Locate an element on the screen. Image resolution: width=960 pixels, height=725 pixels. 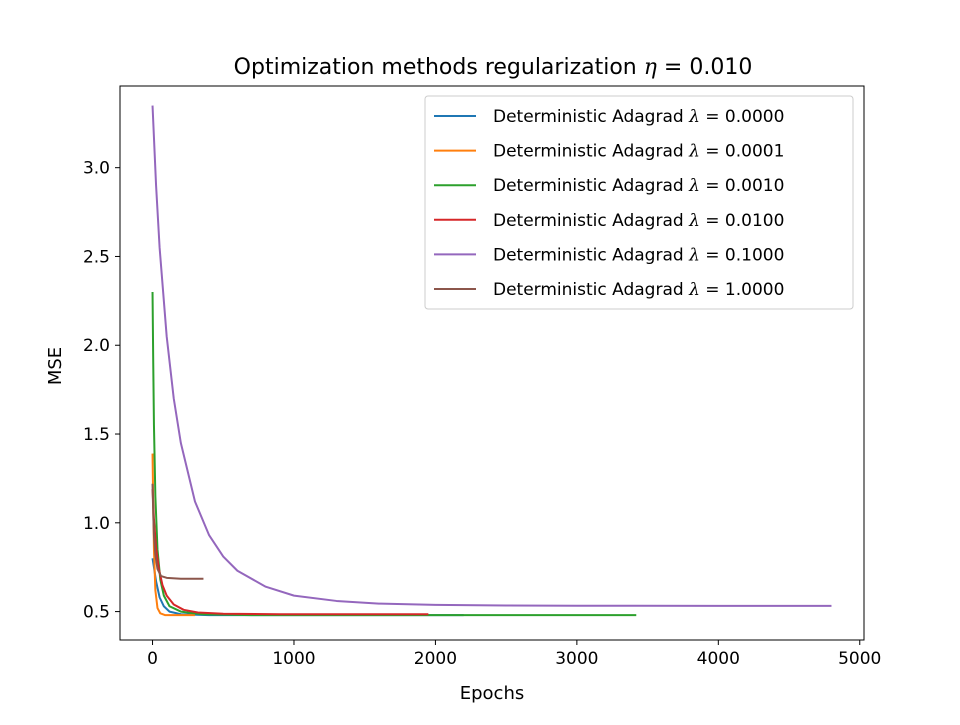
x-axis-ticks: 0 1000 2000 3000 4000 5000 is located at coordinates (514, 654).